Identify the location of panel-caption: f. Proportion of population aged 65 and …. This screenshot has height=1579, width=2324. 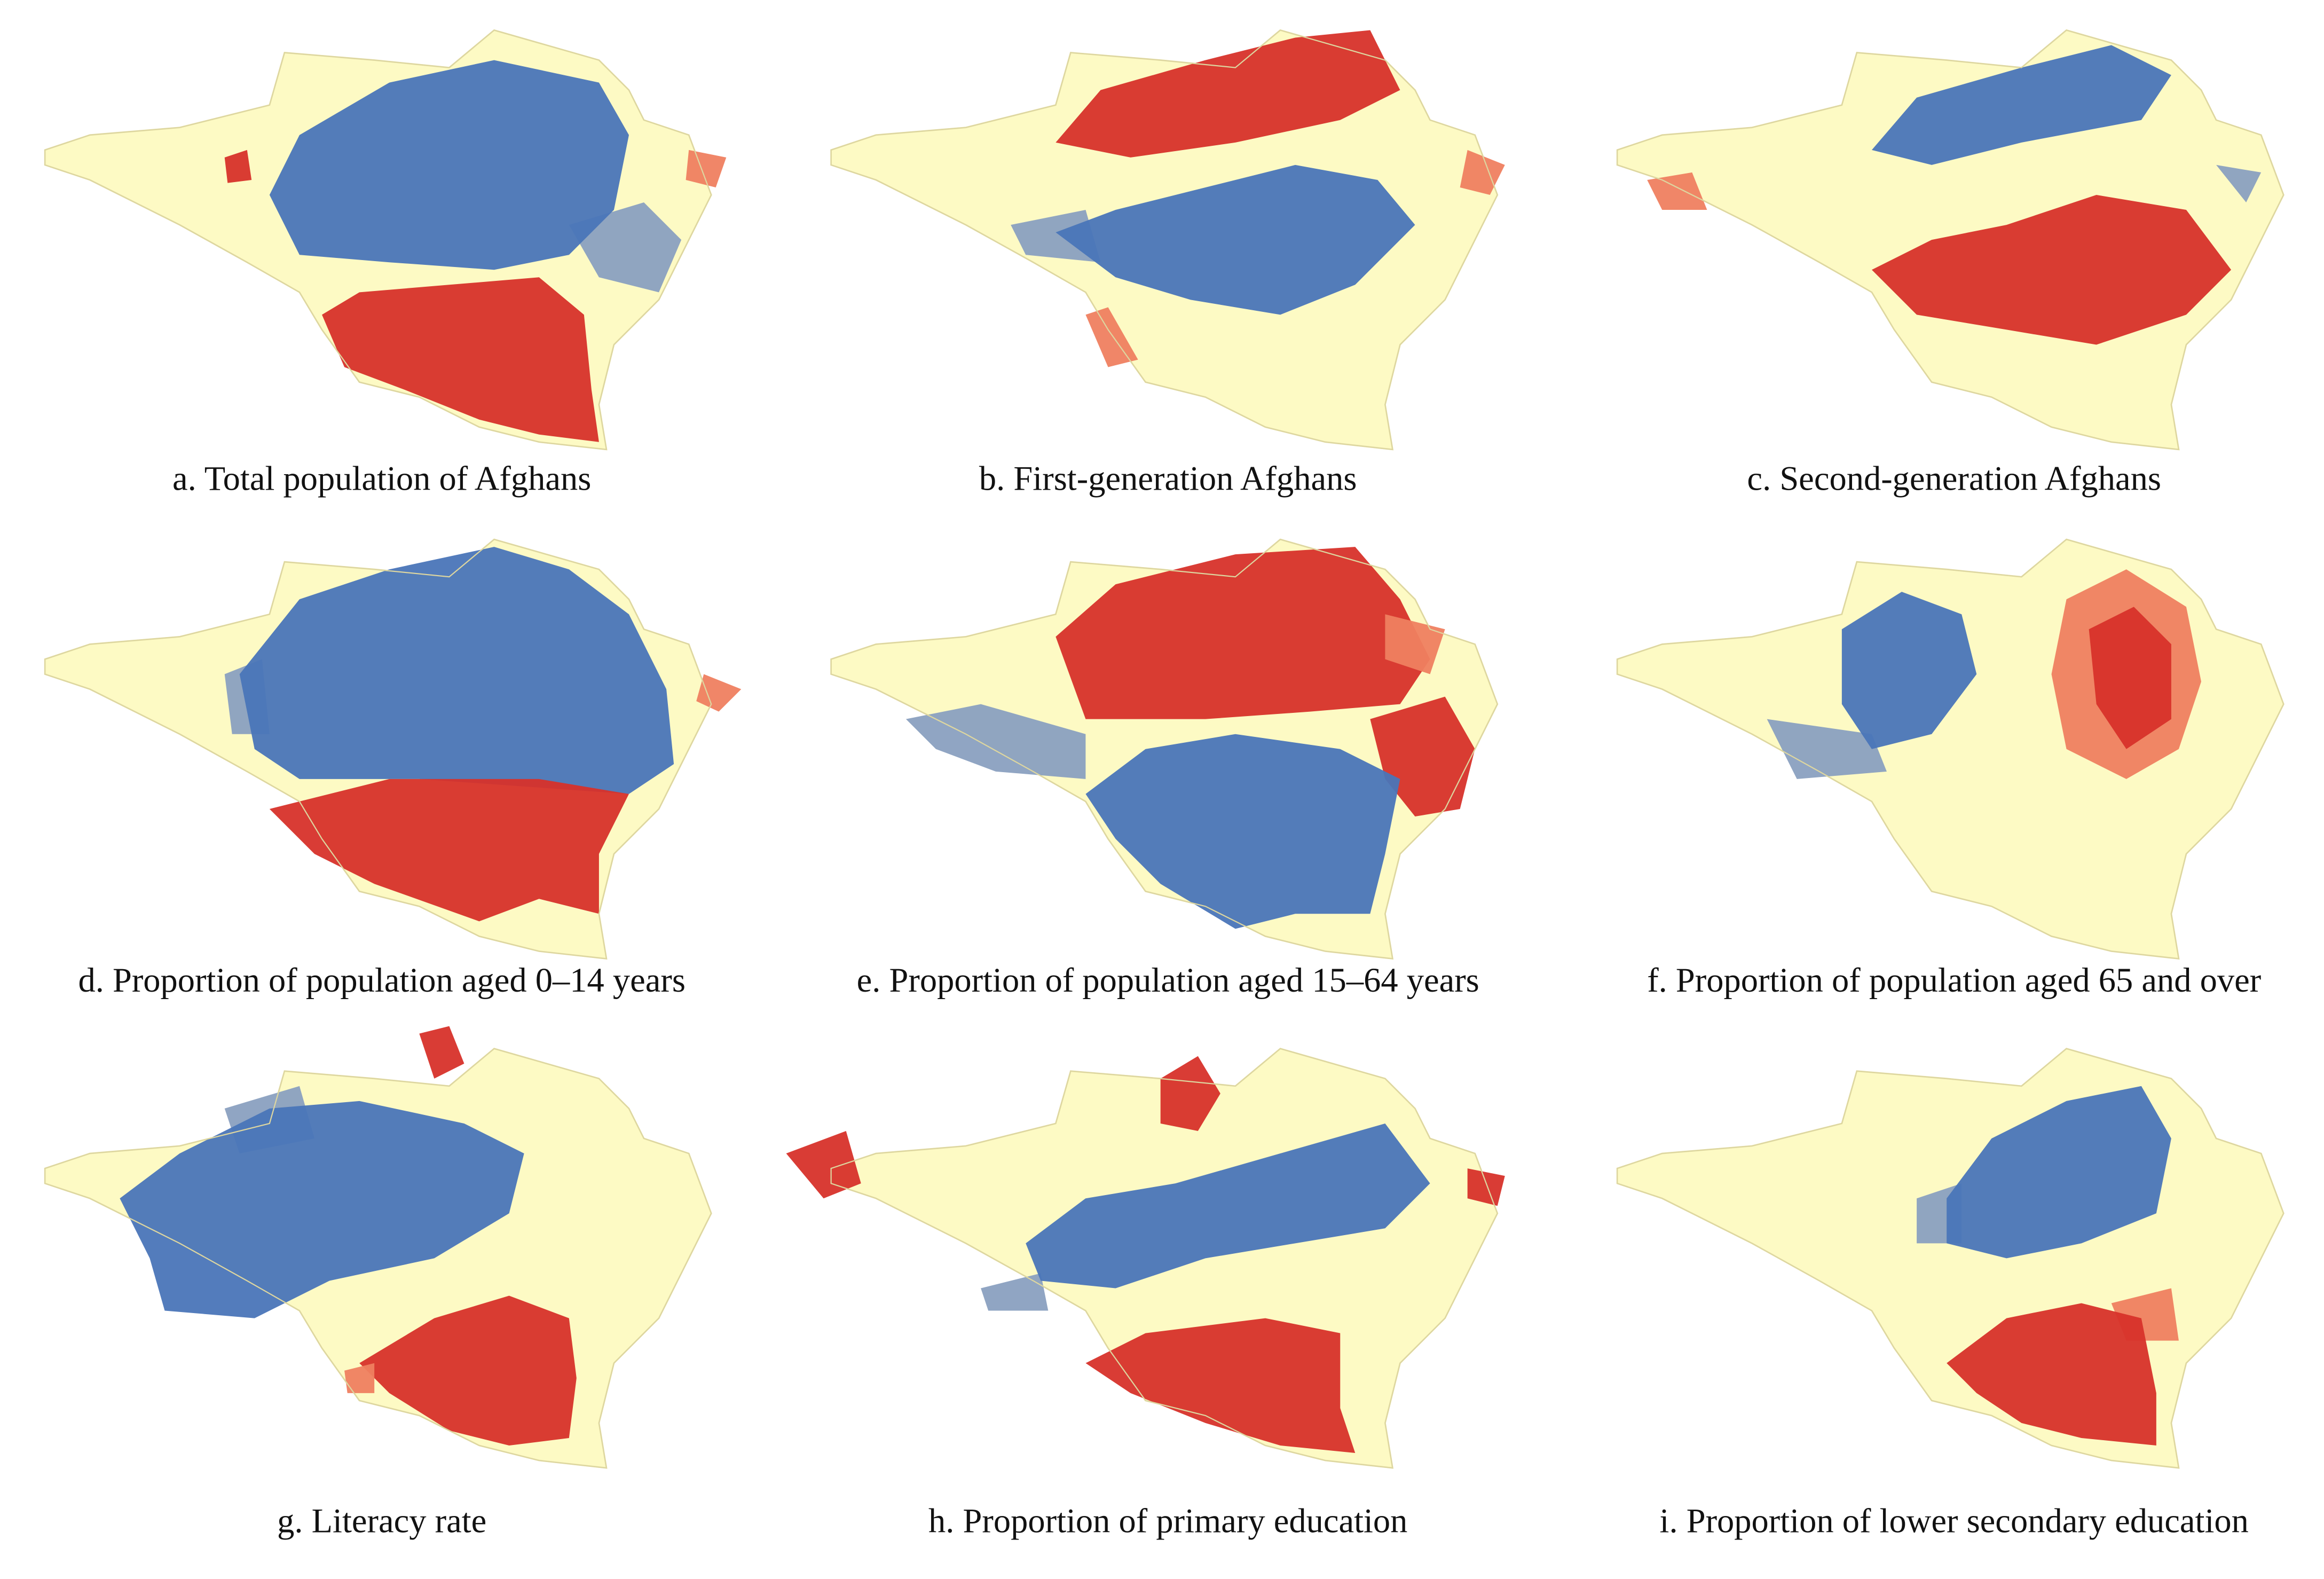
(1954, 980).